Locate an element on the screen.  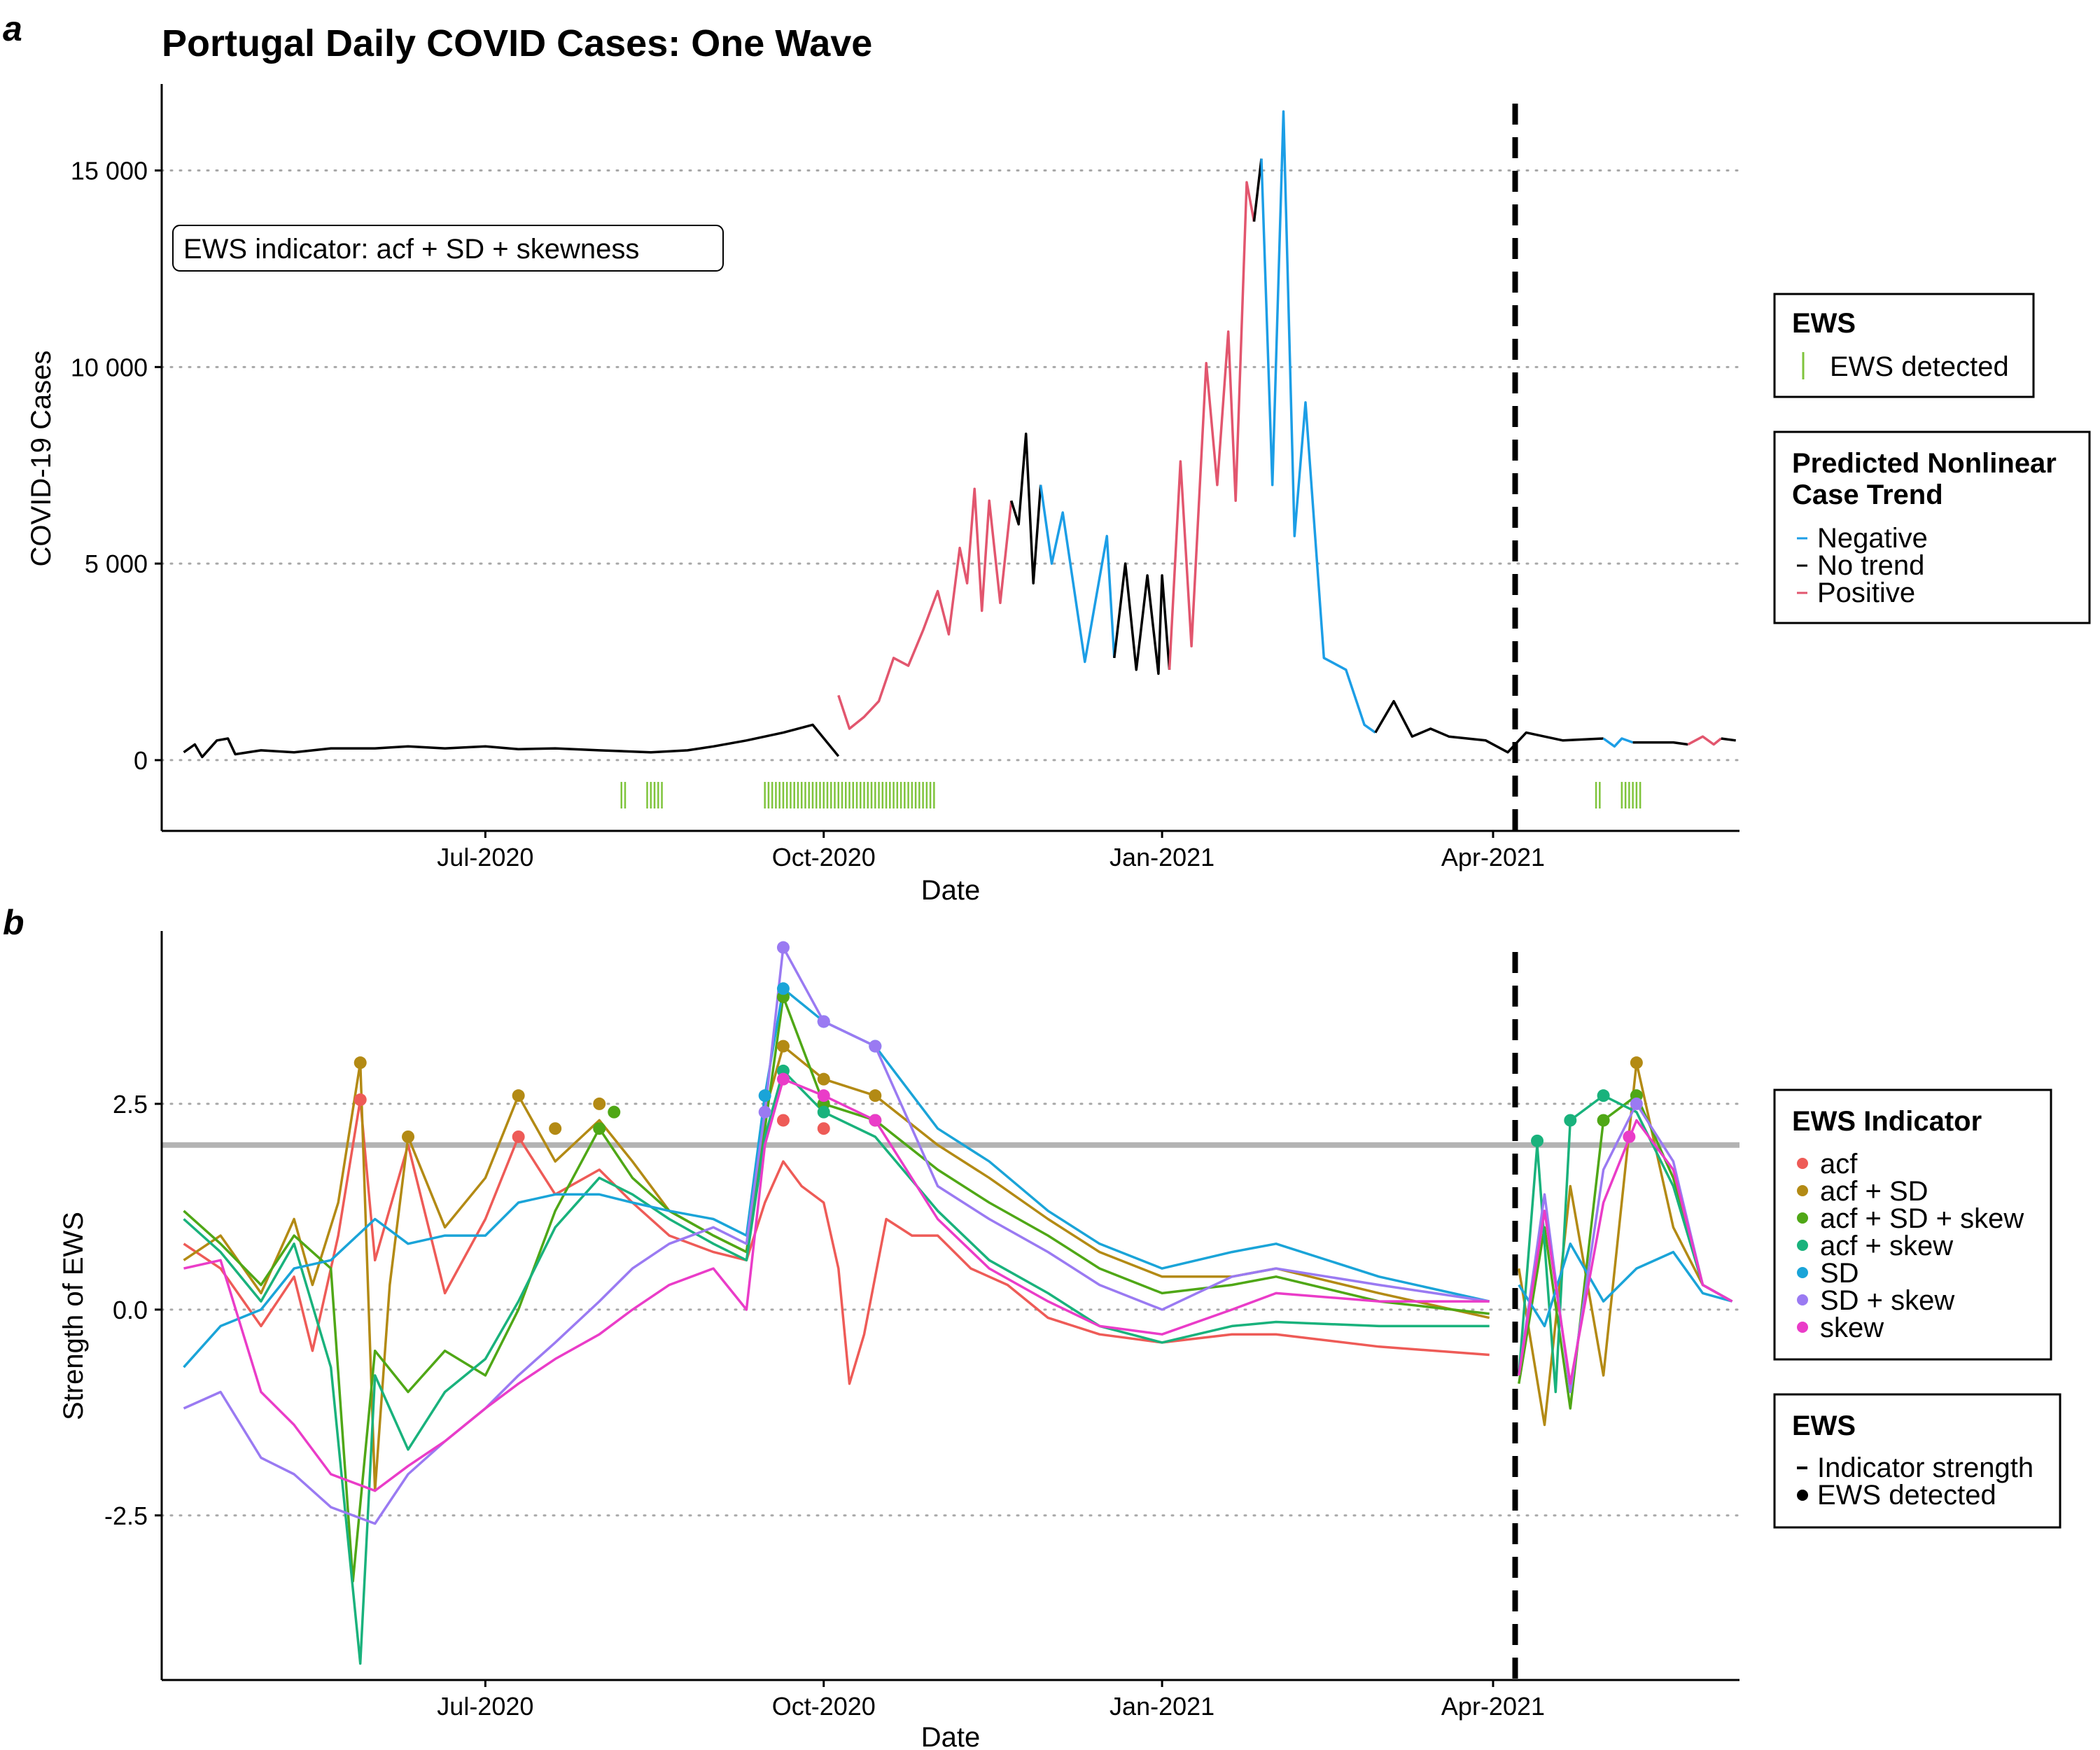
panel-b-y-label: Strength of EWS is located at coordinates (73, 1316).